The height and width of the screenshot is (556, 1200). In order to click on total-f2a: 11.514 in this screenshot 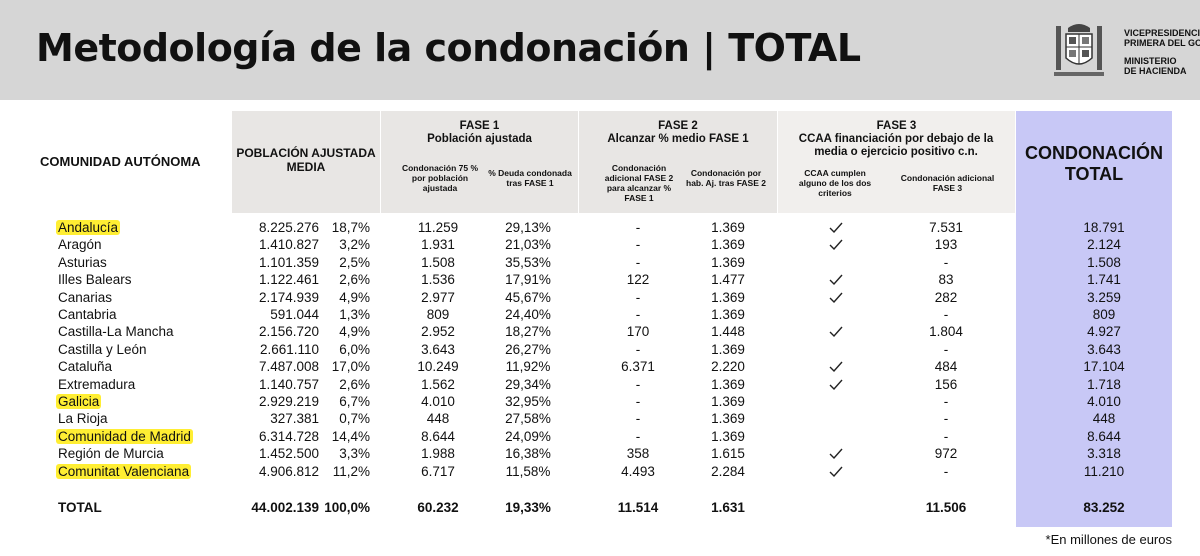, I will do `click(638, 507)`.